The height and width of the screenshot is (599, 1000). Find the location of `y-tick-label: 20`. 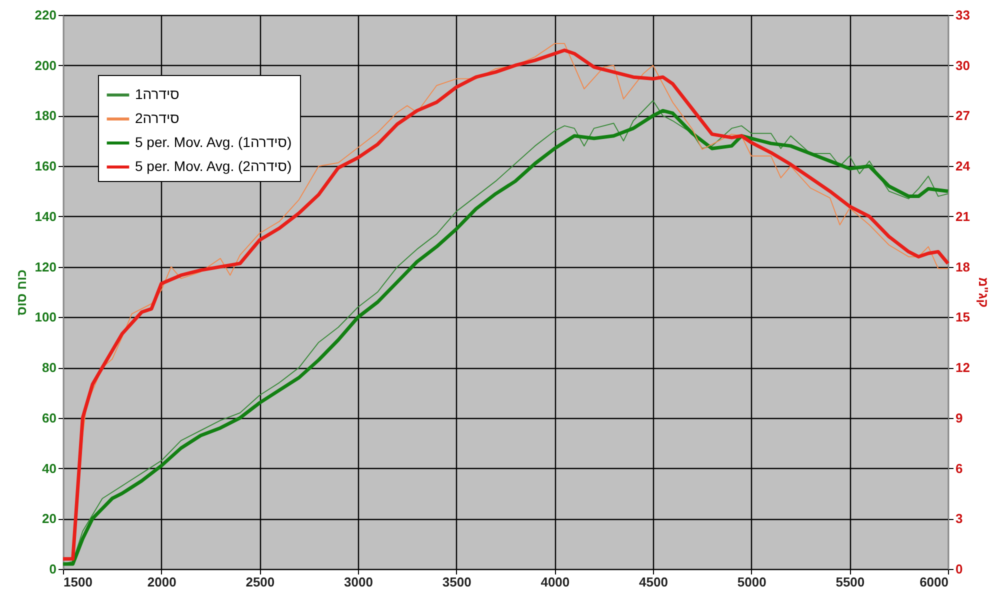

y-tick-label: 20 is located at coordinates (49, 518).